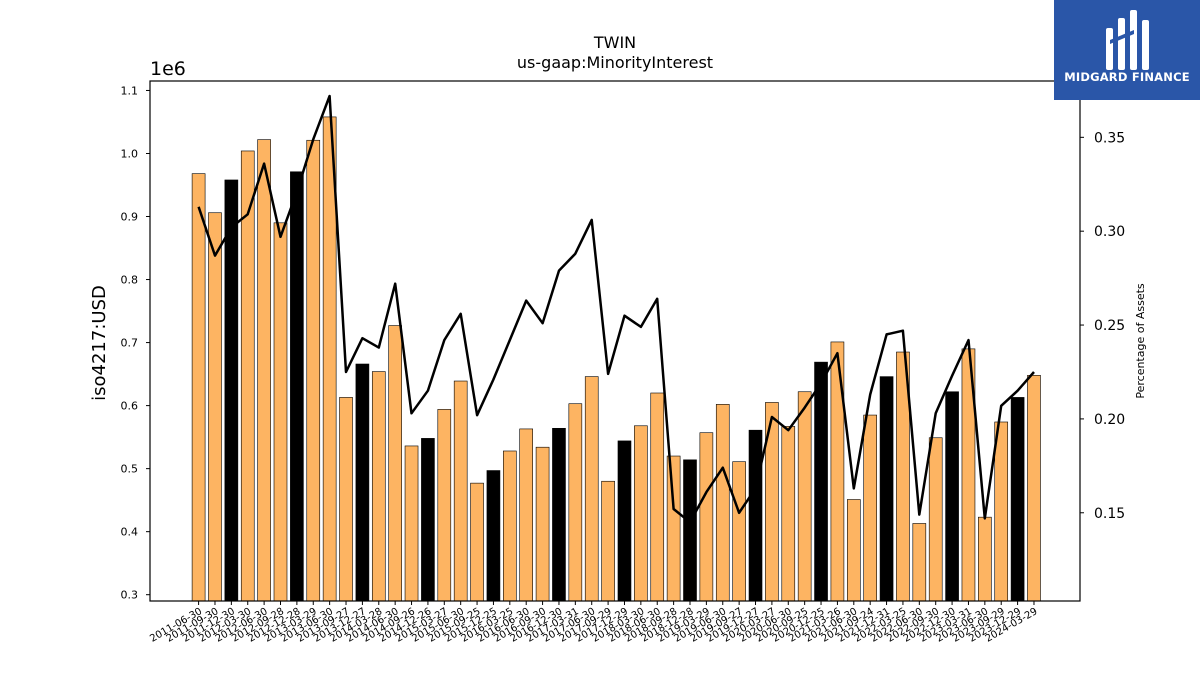  I want to click on y2-tick-label: 0.15, so click(1109, 514).